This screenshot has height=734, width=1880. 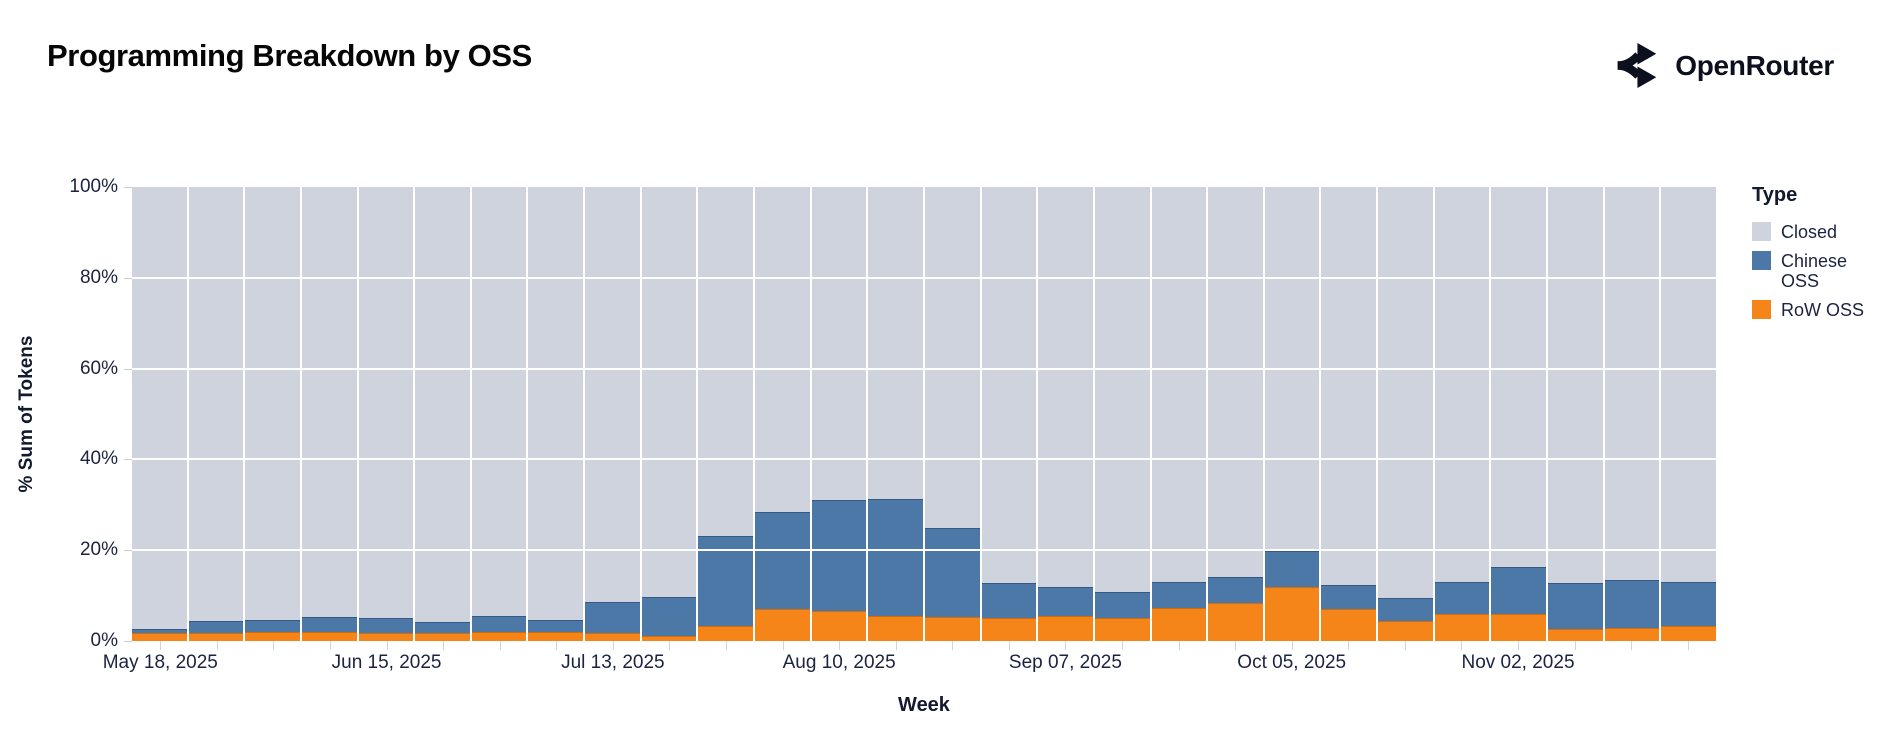 I want to click on legend-item-closed: Closed, so click(x=1815, y=232).